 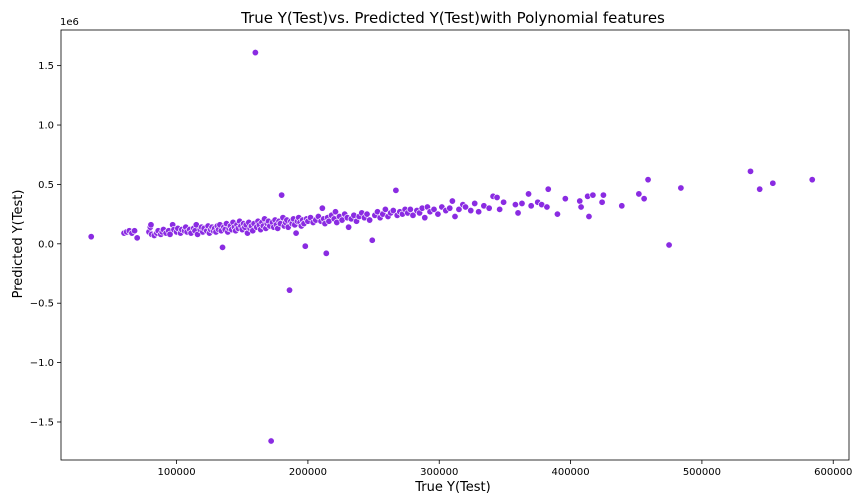 I want to click on x-tick-label: 200000, so click(x=308, y=472).